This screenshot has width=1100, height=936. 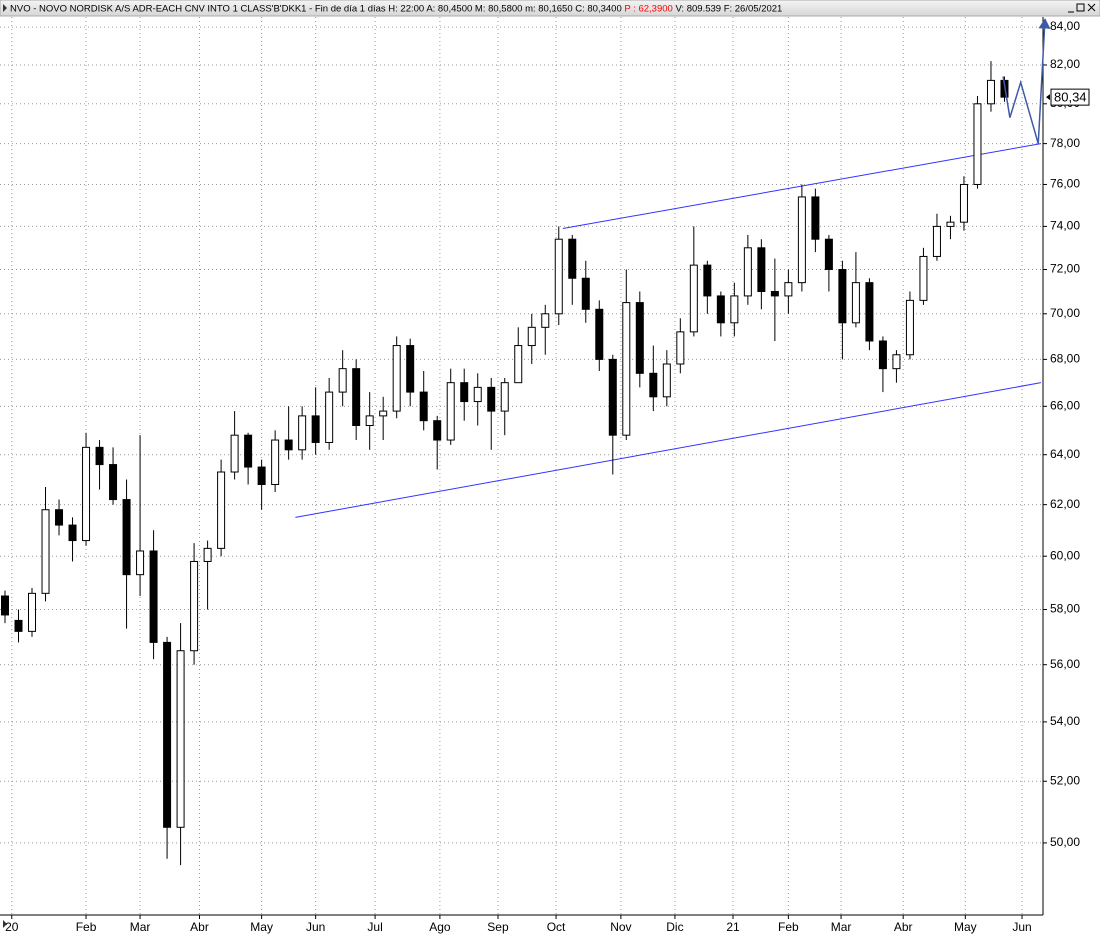 What do you see at coordinates (1065, 359) in the screenshot?
I see `y-tick-label: 68,00` at bounding box center [1065, 359].